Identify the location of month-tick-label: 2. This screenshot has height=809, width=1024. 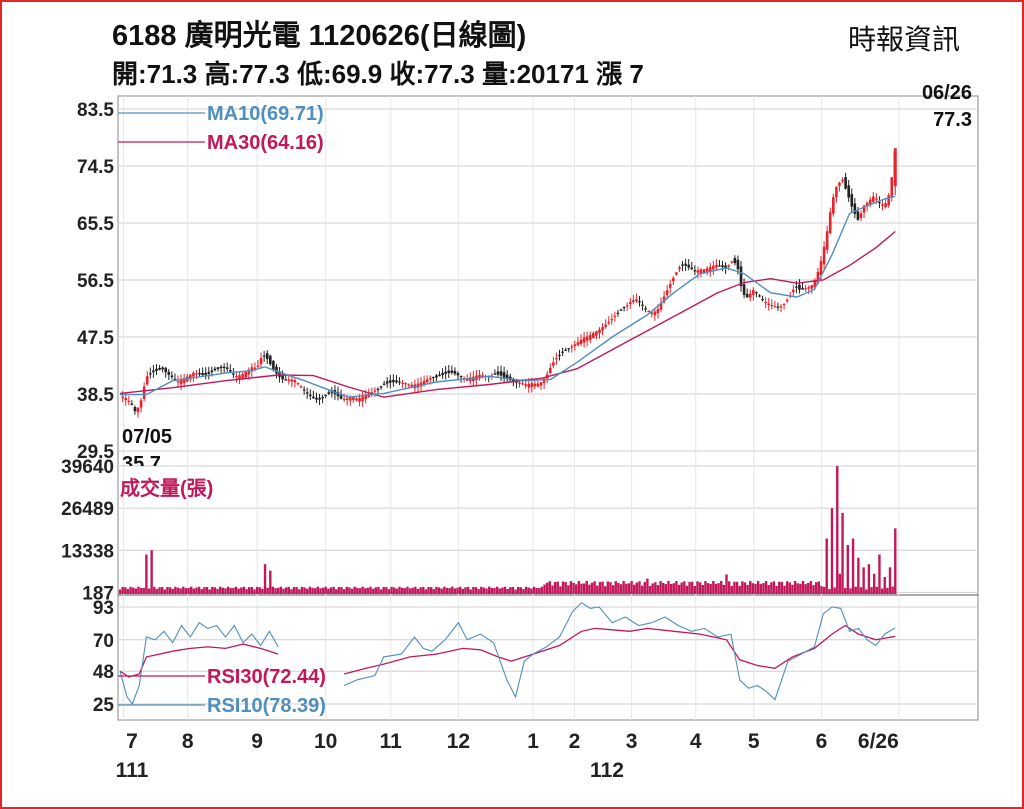
(575, 741).